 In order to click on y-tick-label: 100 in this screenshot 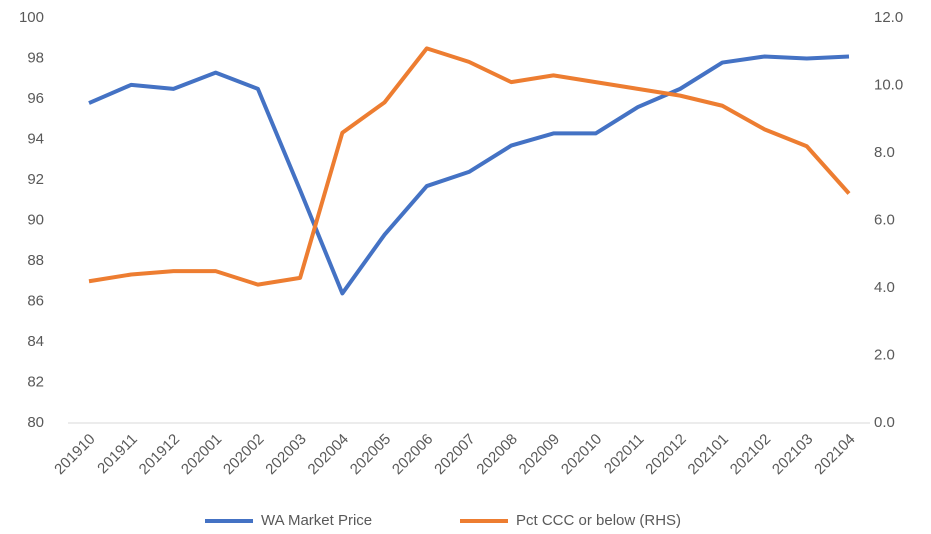, I will do `click(31, 17)`.